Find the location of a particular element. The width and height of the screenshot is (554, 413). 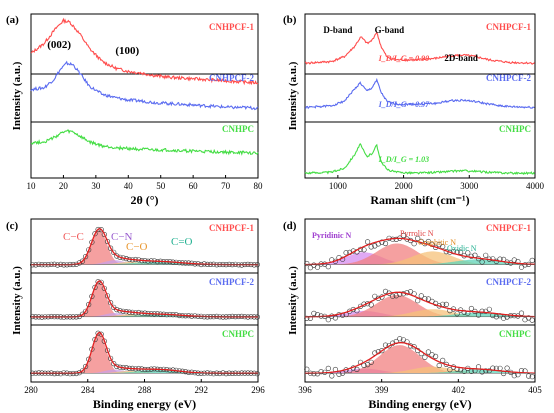

component-label: Oxidic N is located at coordinates (462, 248).